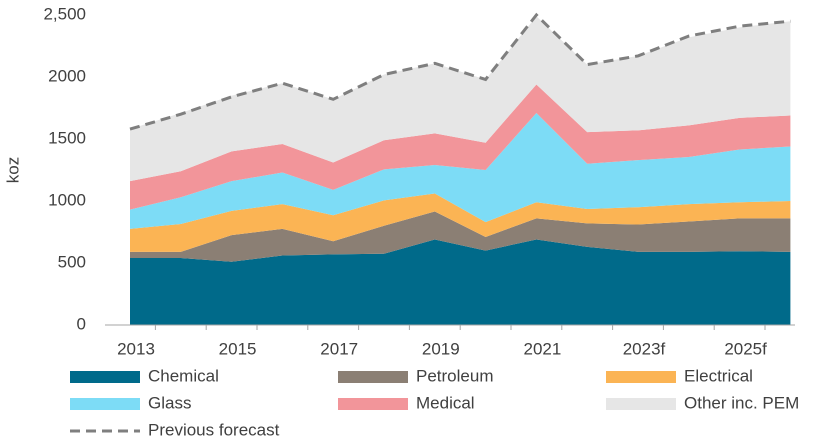 The height and width of the screenshot is (443, 820). What do you see at coordinates (718, 375) in the screenshot?
I see `legend-label: Electrical` at bounding box center [718, 375].